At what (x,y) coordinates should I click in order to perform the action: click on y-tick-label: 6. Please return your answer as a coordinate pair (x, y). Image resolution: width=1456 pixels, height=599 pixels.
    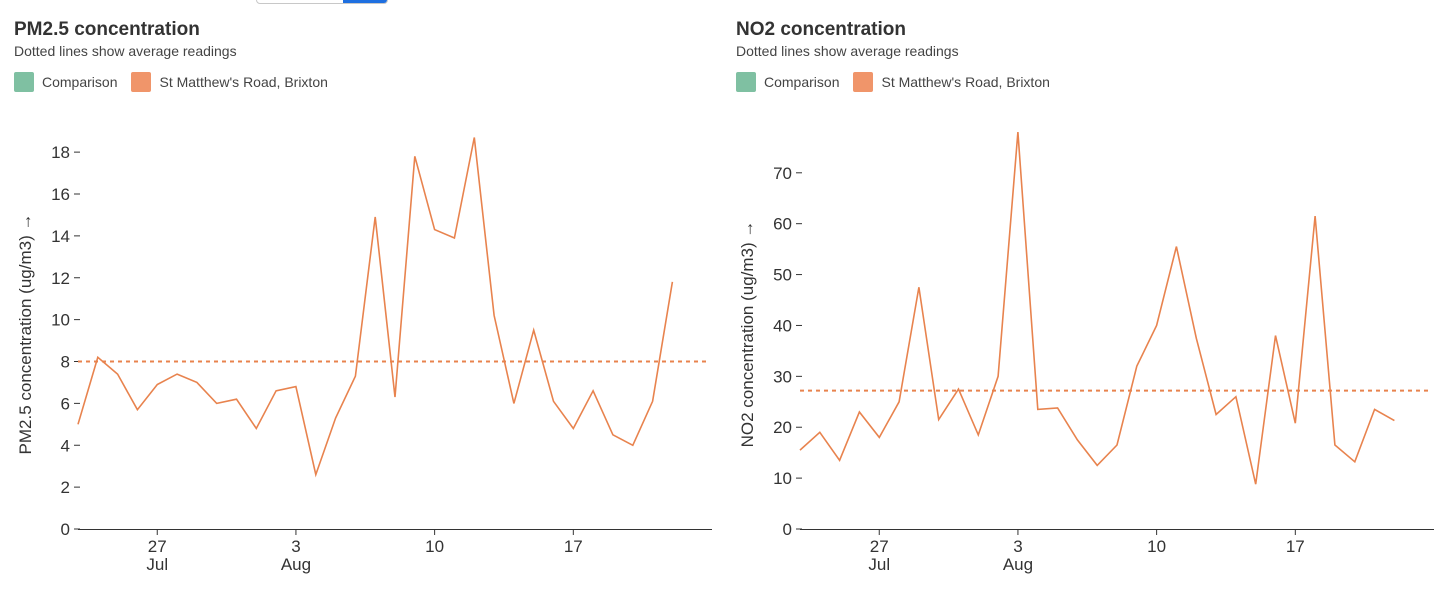
    Looking at the image, I should click on (65, 403).